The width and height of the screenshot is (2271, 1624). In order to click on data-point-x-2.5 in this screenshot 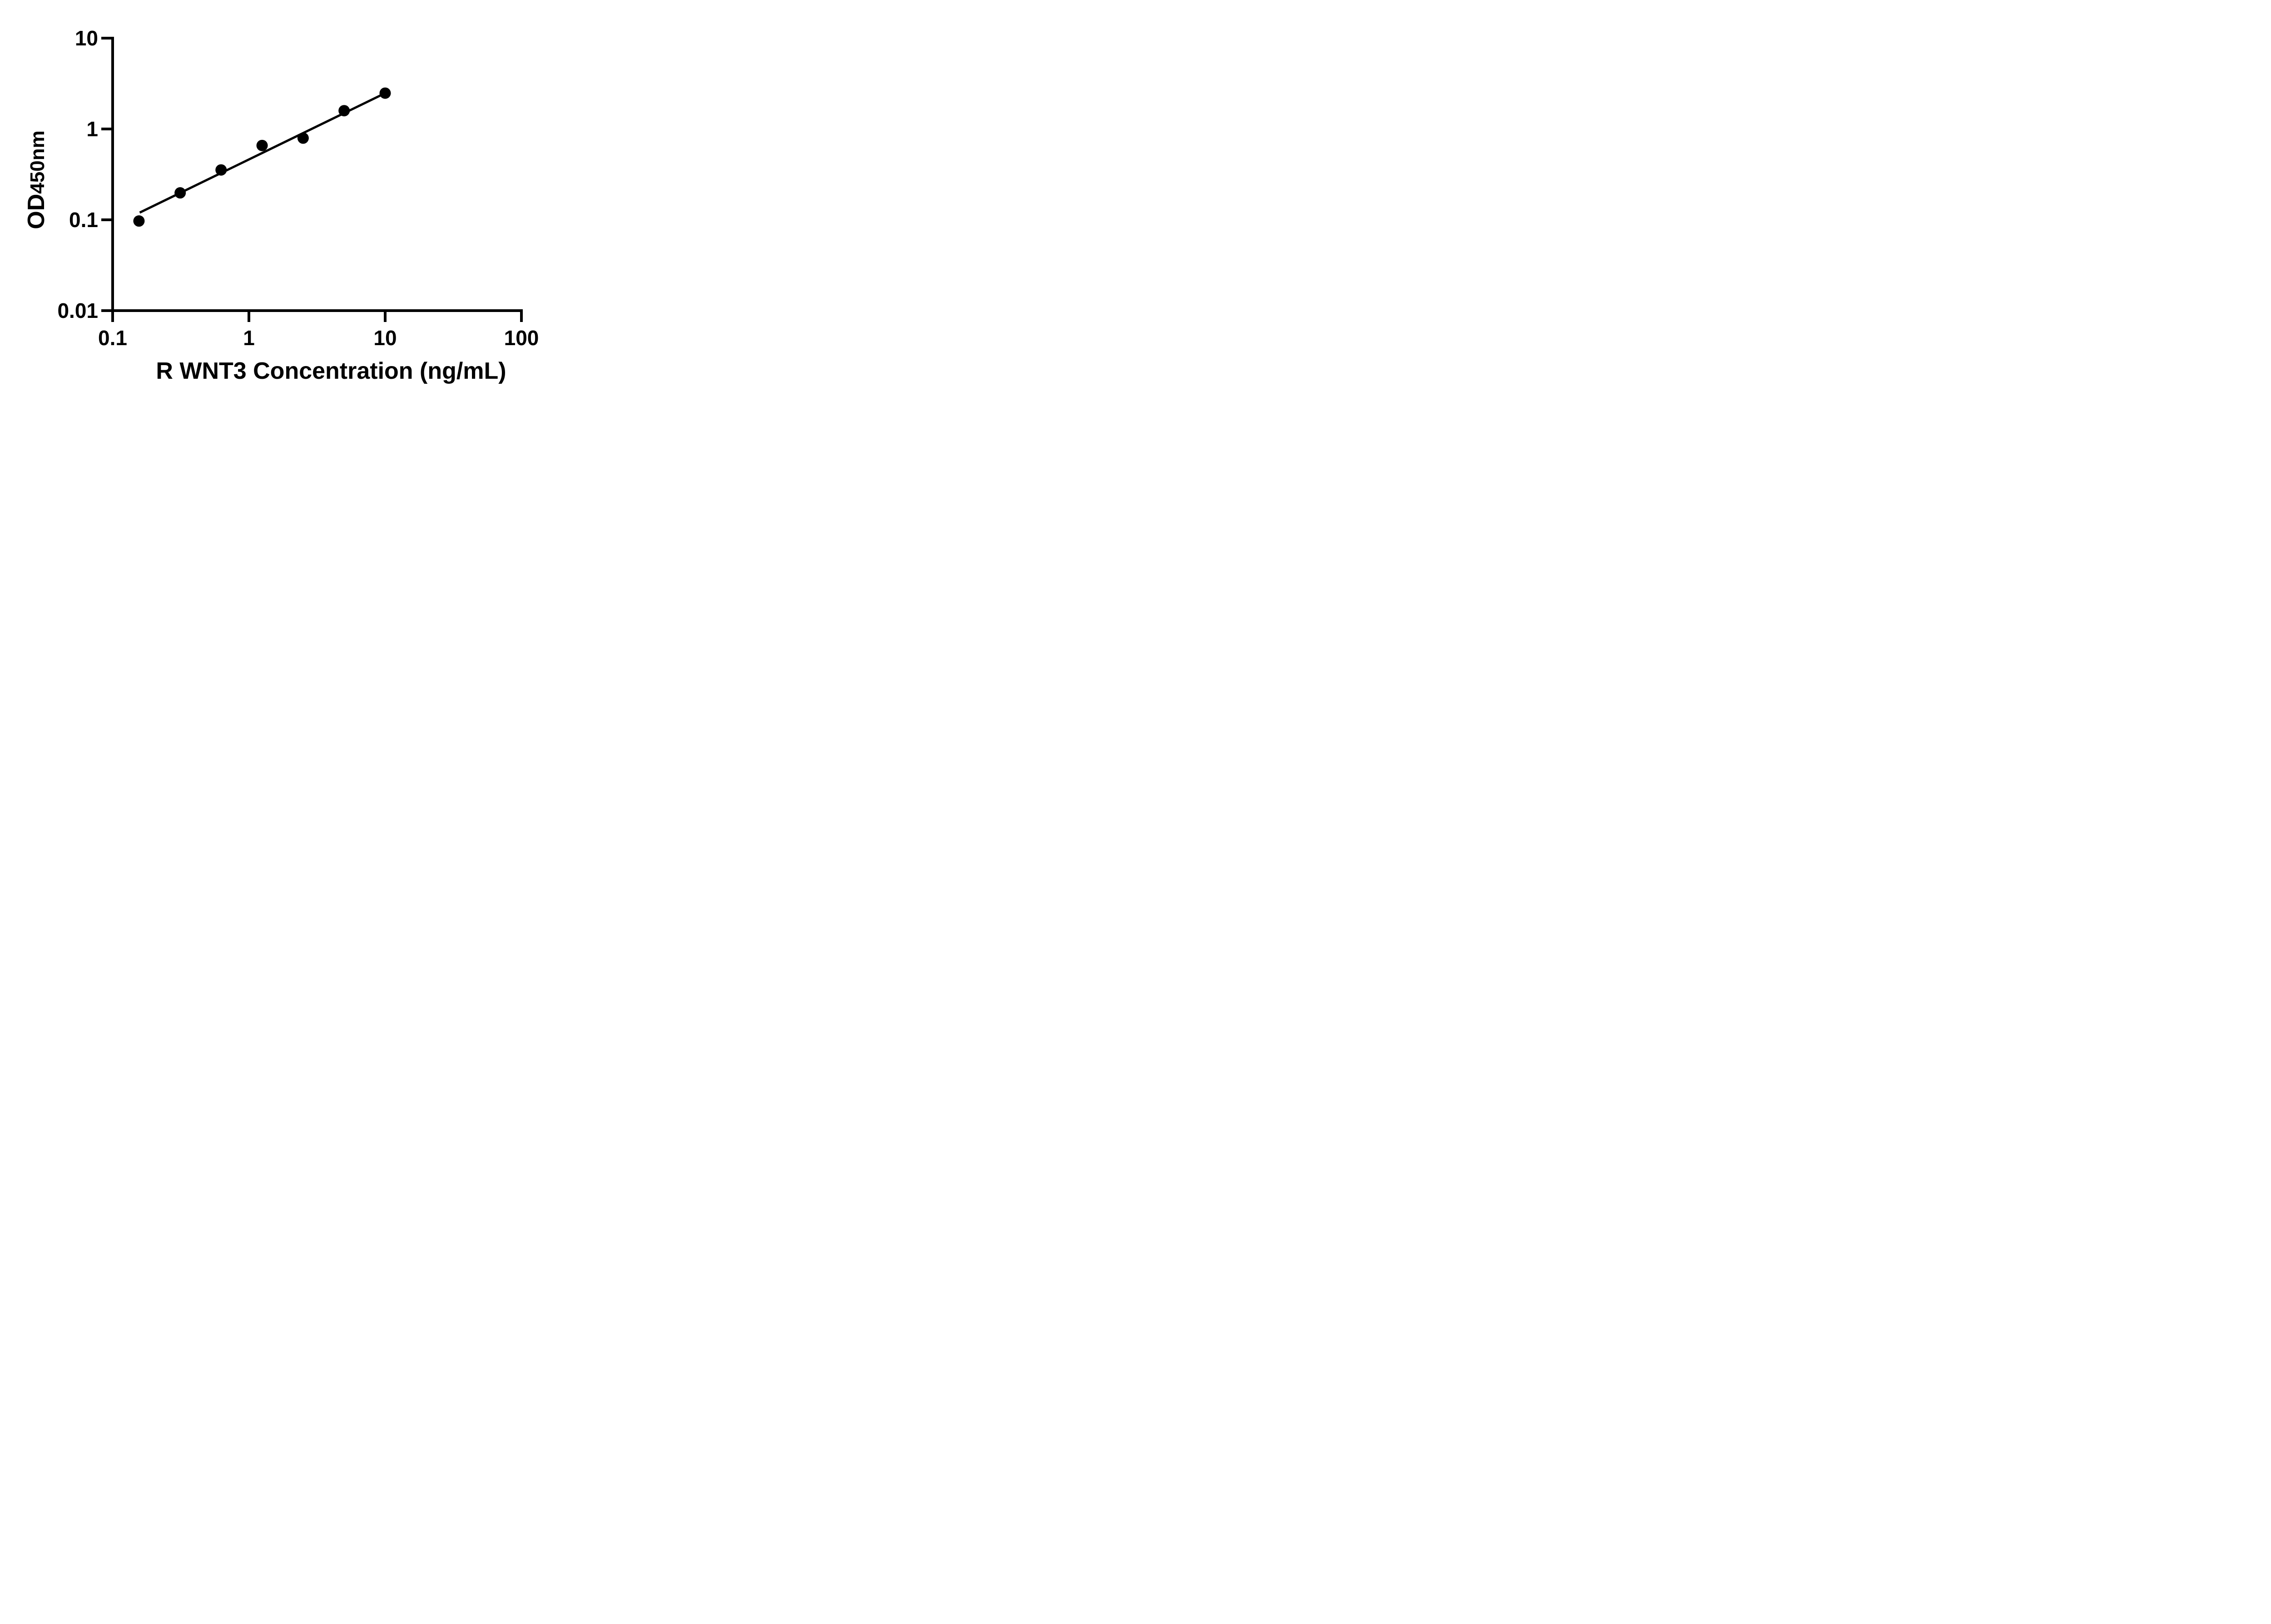, I will do `click(303, 138)`.